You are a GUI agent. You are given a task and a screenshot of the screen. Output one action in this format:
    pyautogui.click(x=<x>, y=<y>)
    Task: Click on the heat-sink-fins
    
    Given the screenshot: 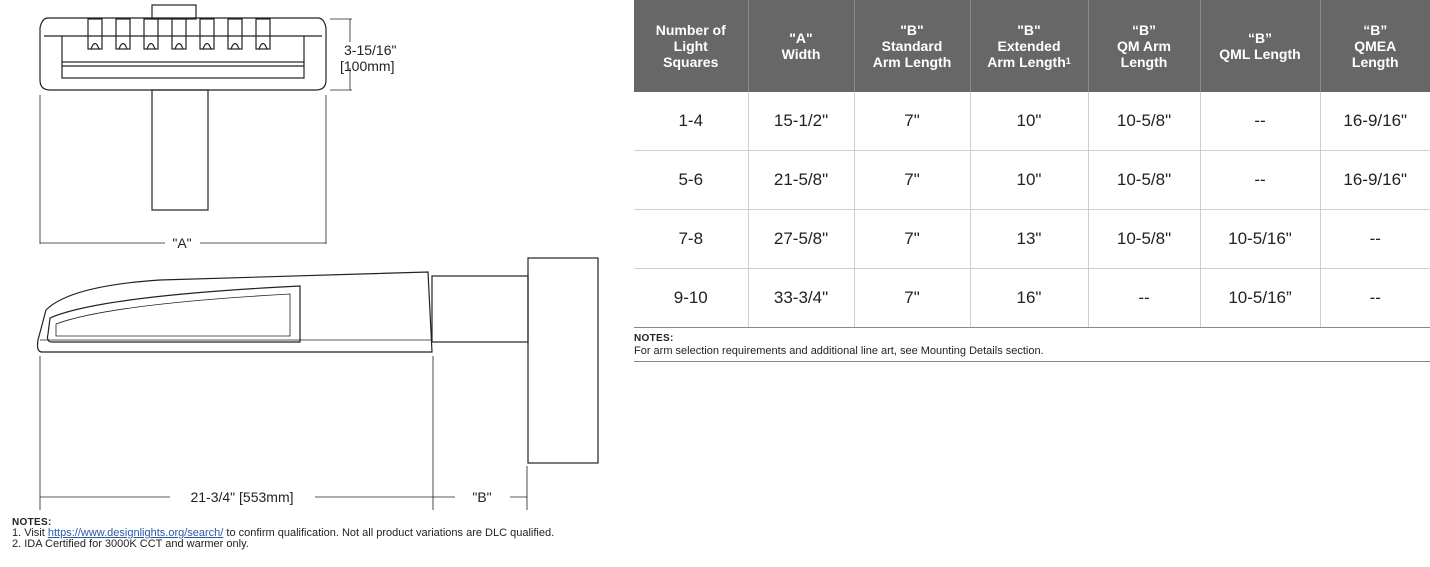 What is the action you would take?
    pyautogui.click(x=179, y=34)
    